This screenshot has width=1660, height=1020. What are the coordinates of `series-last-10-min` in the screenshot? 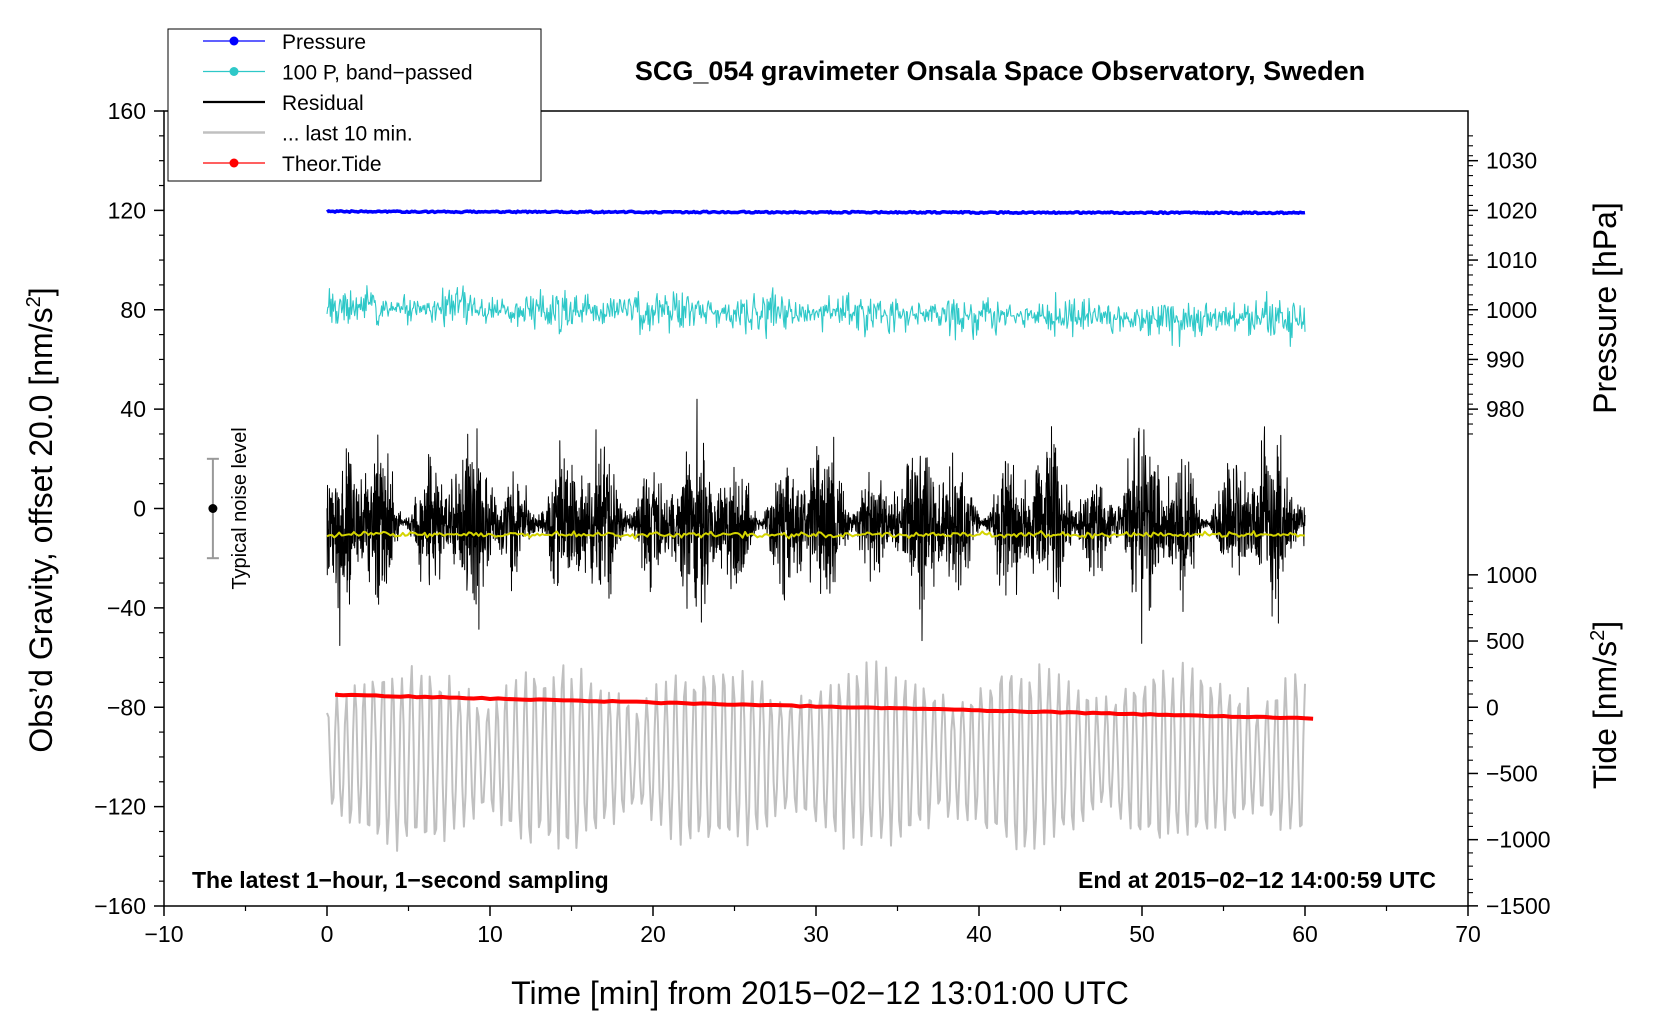 It's located at (816, 756).